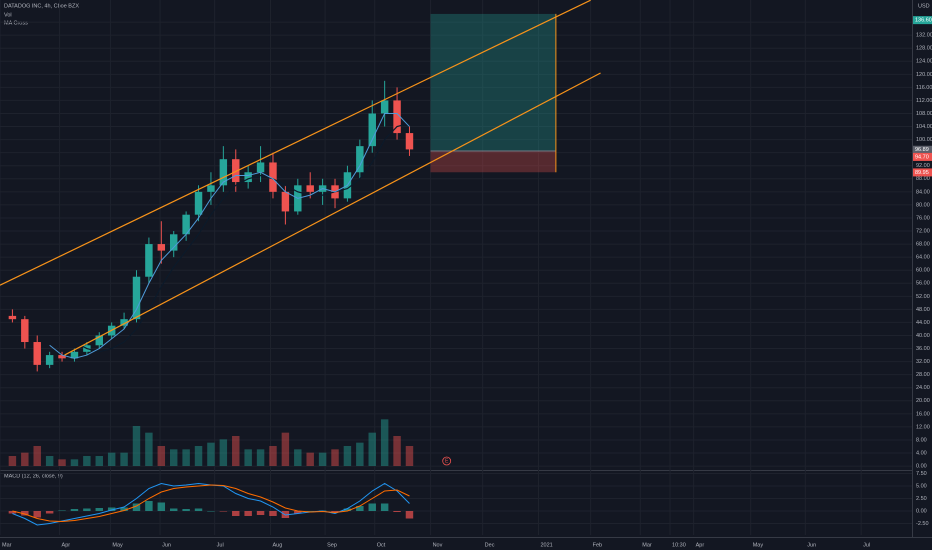 The image size is (932, 550). What do you see at coordinates (923, 297) in the screenshot?
I see `y-tick-label: 52.00` at bounding box center [923, 297].